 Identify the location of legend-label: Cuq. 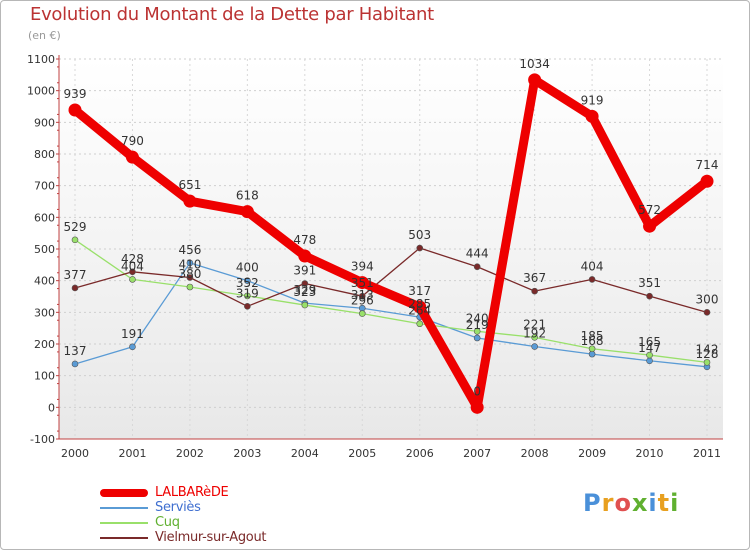
(167, 522).